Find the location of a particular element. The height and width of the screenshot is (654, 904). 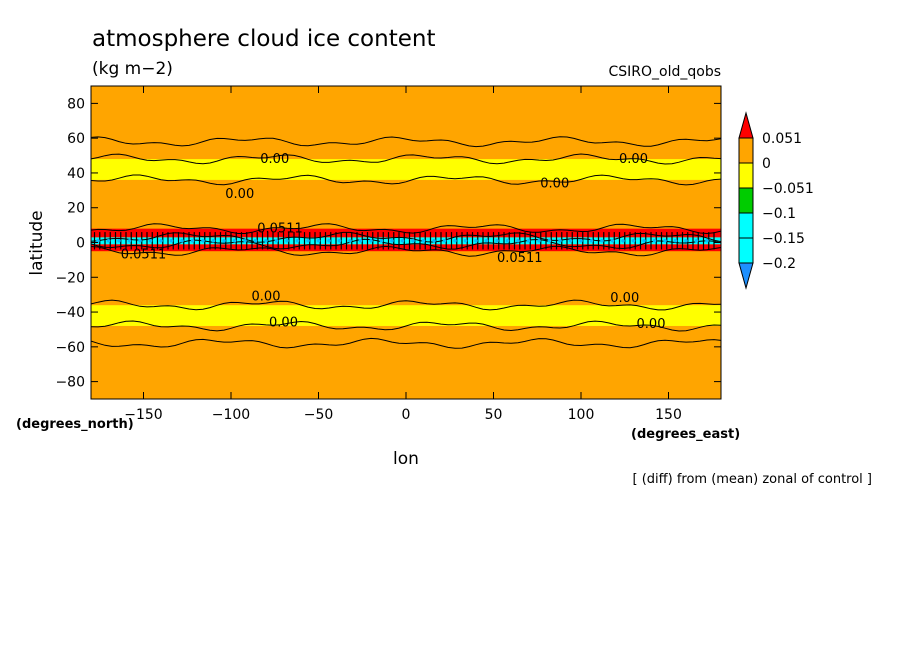

footnote: [ (diff) from (mean) zonal of control ] is located at coordinates (752, 479).